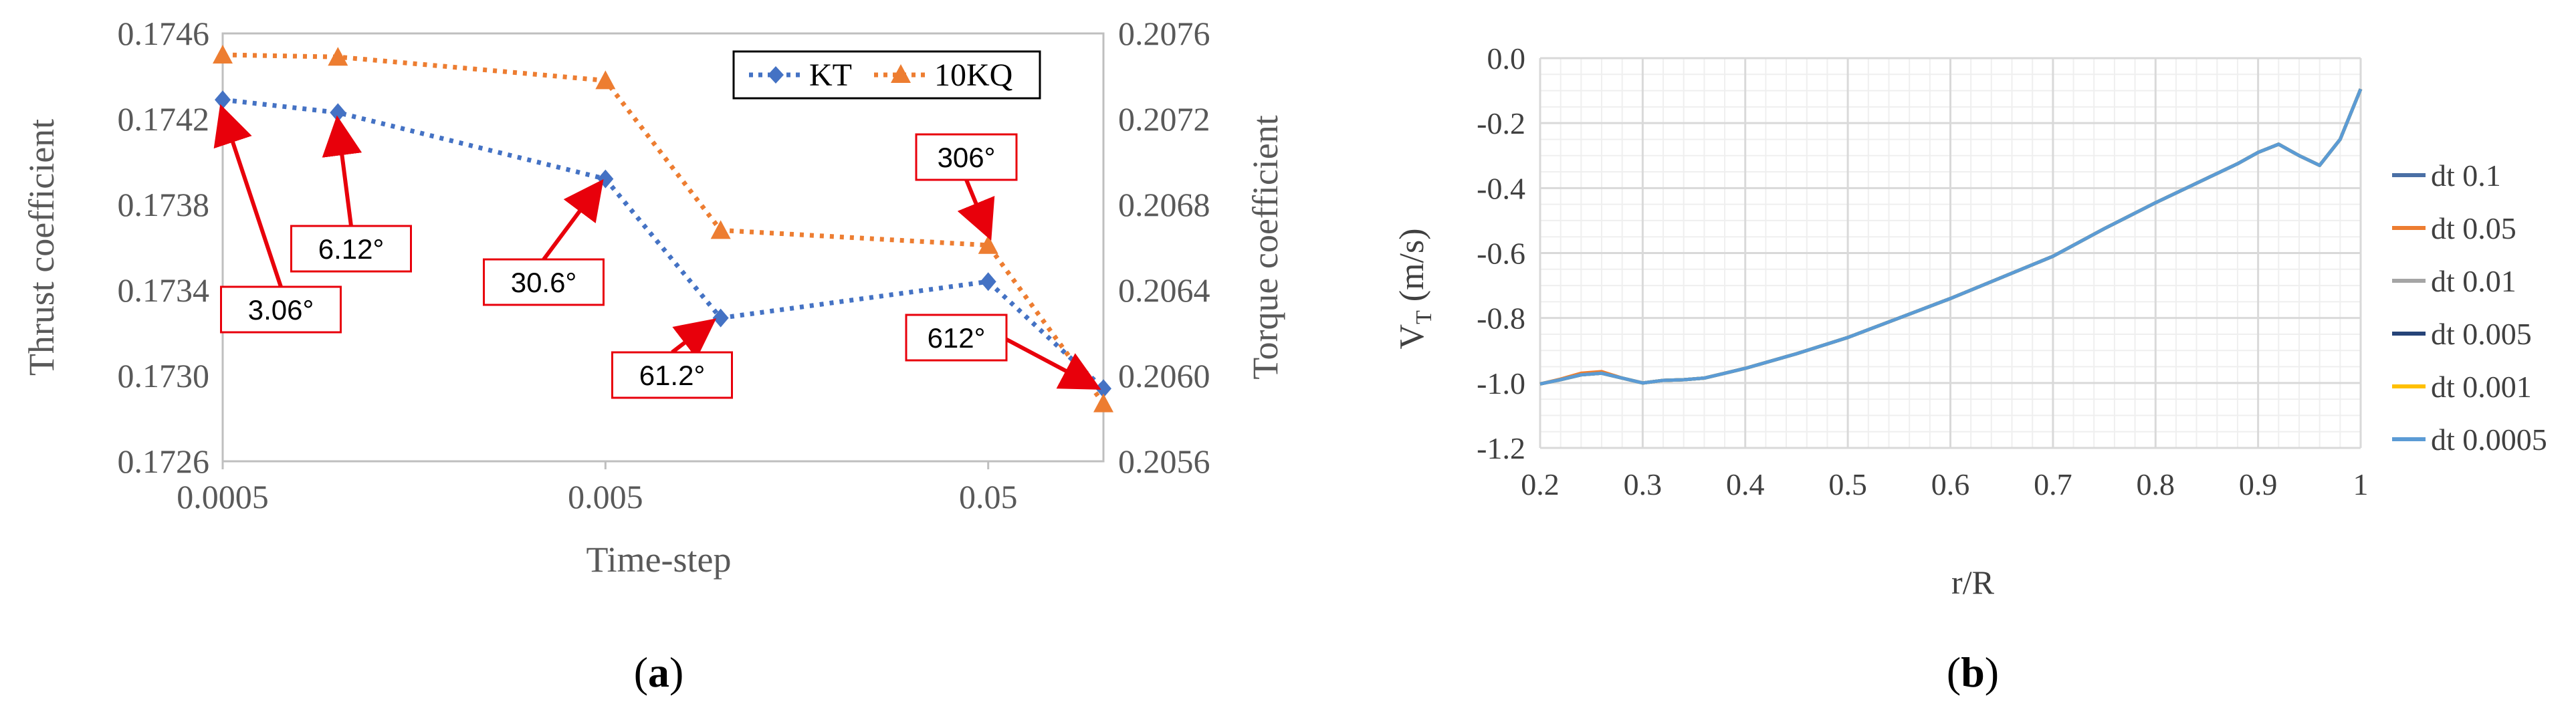 This screenshot has width=2576, height=716. I want to click on y-tick-label-a: 0.1734, so click(164, 290).